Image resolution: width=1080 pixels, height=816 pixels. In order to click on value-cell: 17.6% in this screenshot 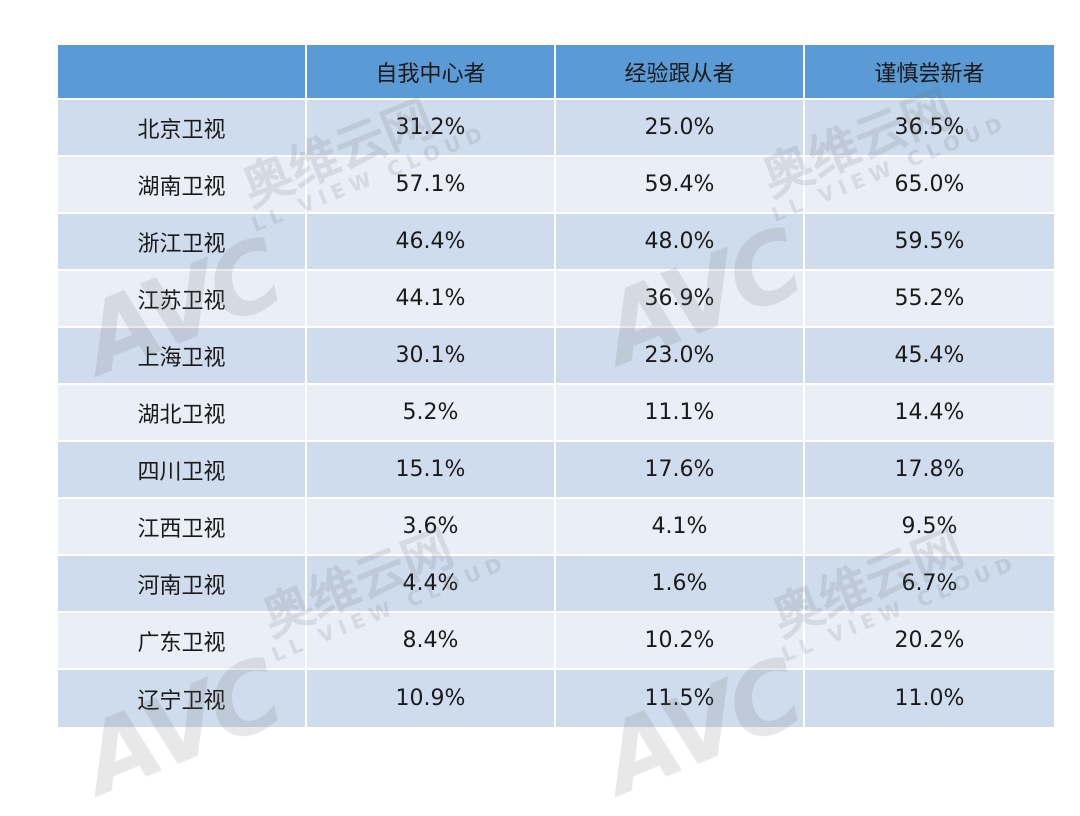, I will do `click(680, 470)`.